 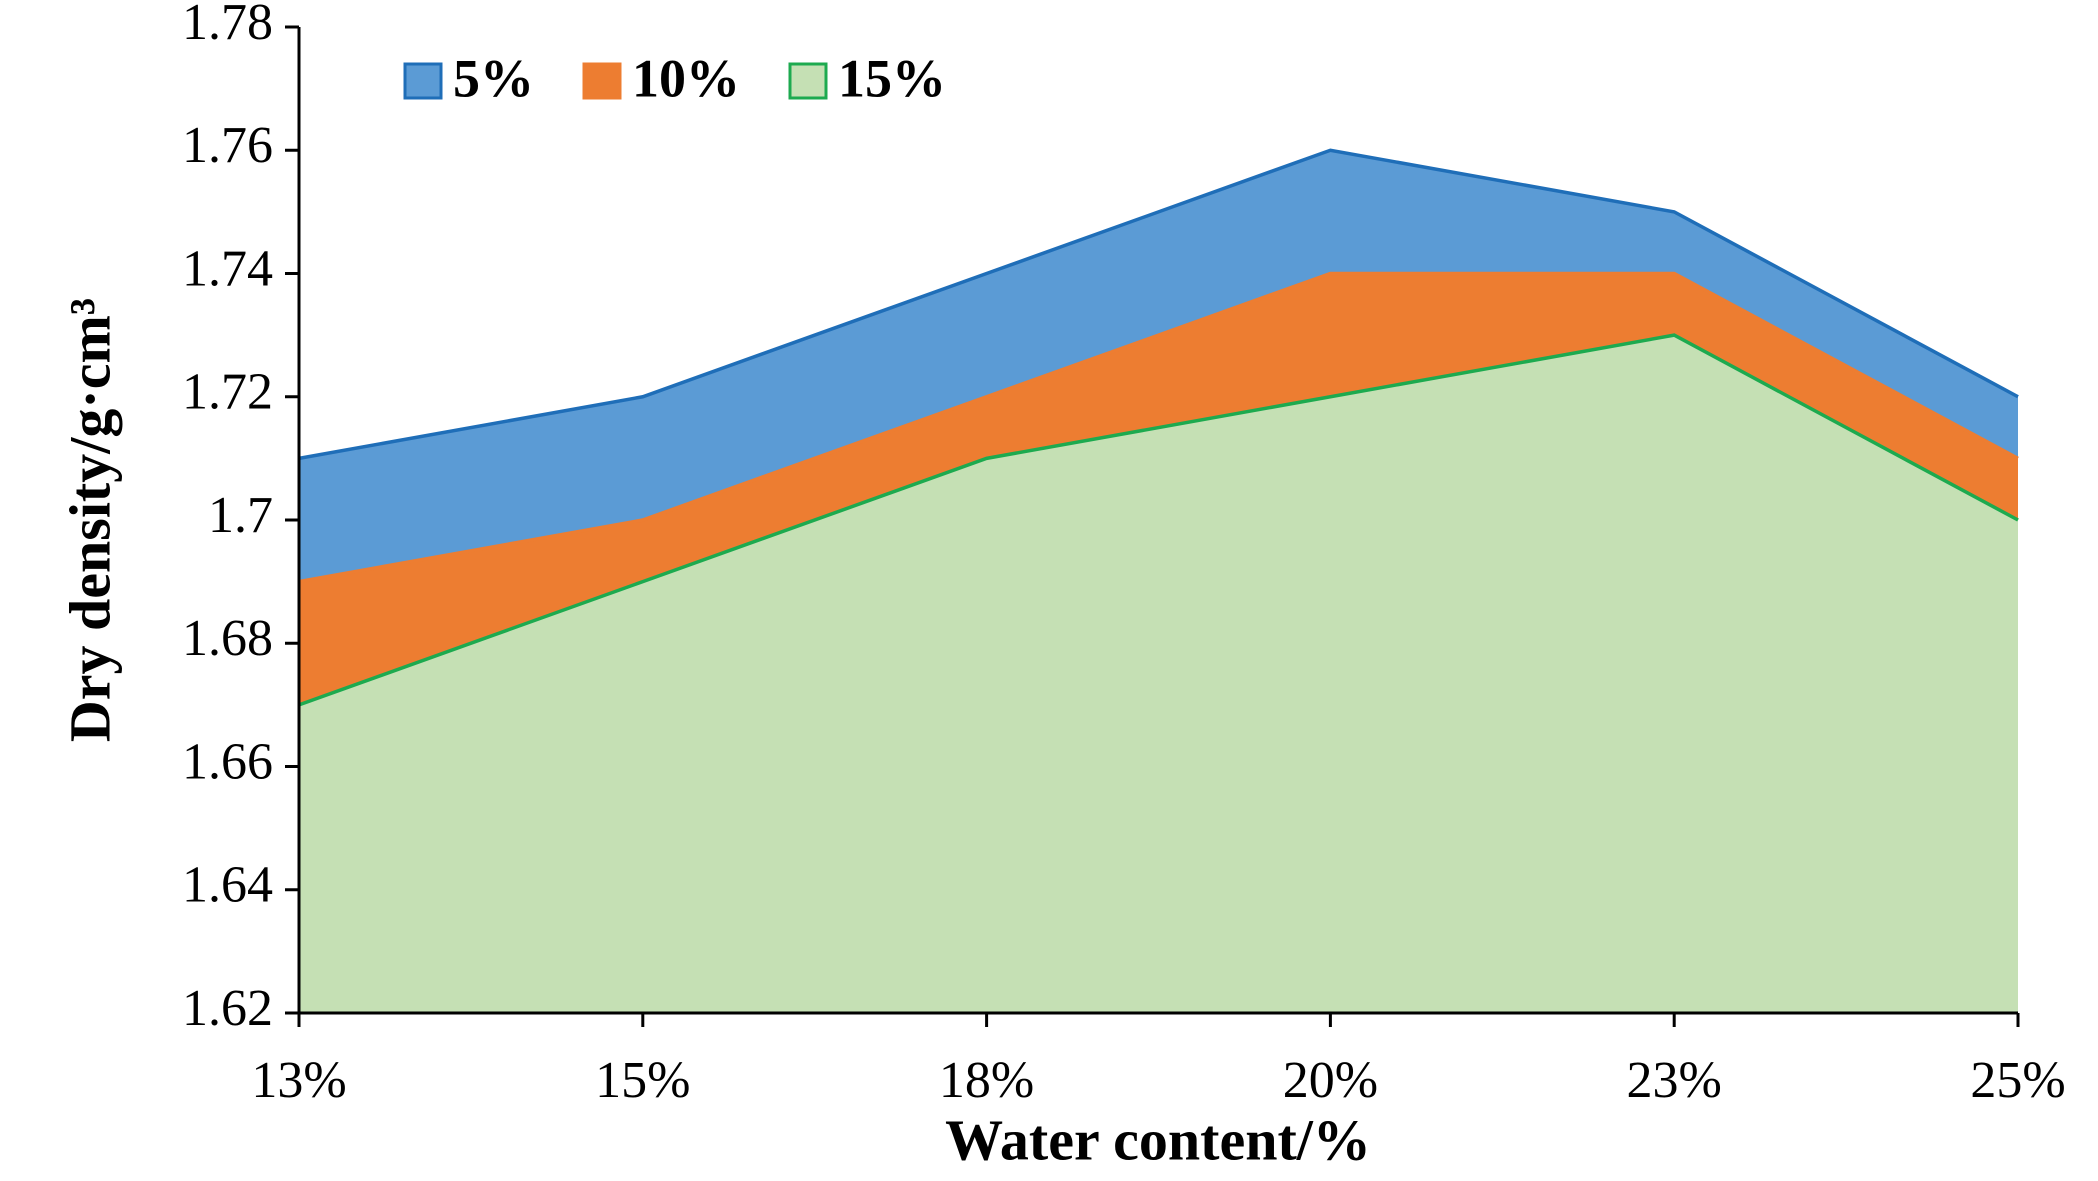 What do you see at coordinates (227, 638) in the screenshot?
I see `y-tick-label: 1.68` at bounding box center [227, 638].